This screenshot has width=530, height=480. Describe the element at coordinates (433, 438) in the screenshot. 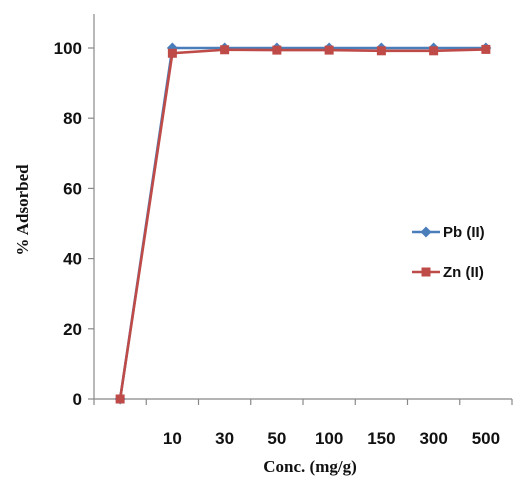

I see `x-tick-label: 300` at that location.